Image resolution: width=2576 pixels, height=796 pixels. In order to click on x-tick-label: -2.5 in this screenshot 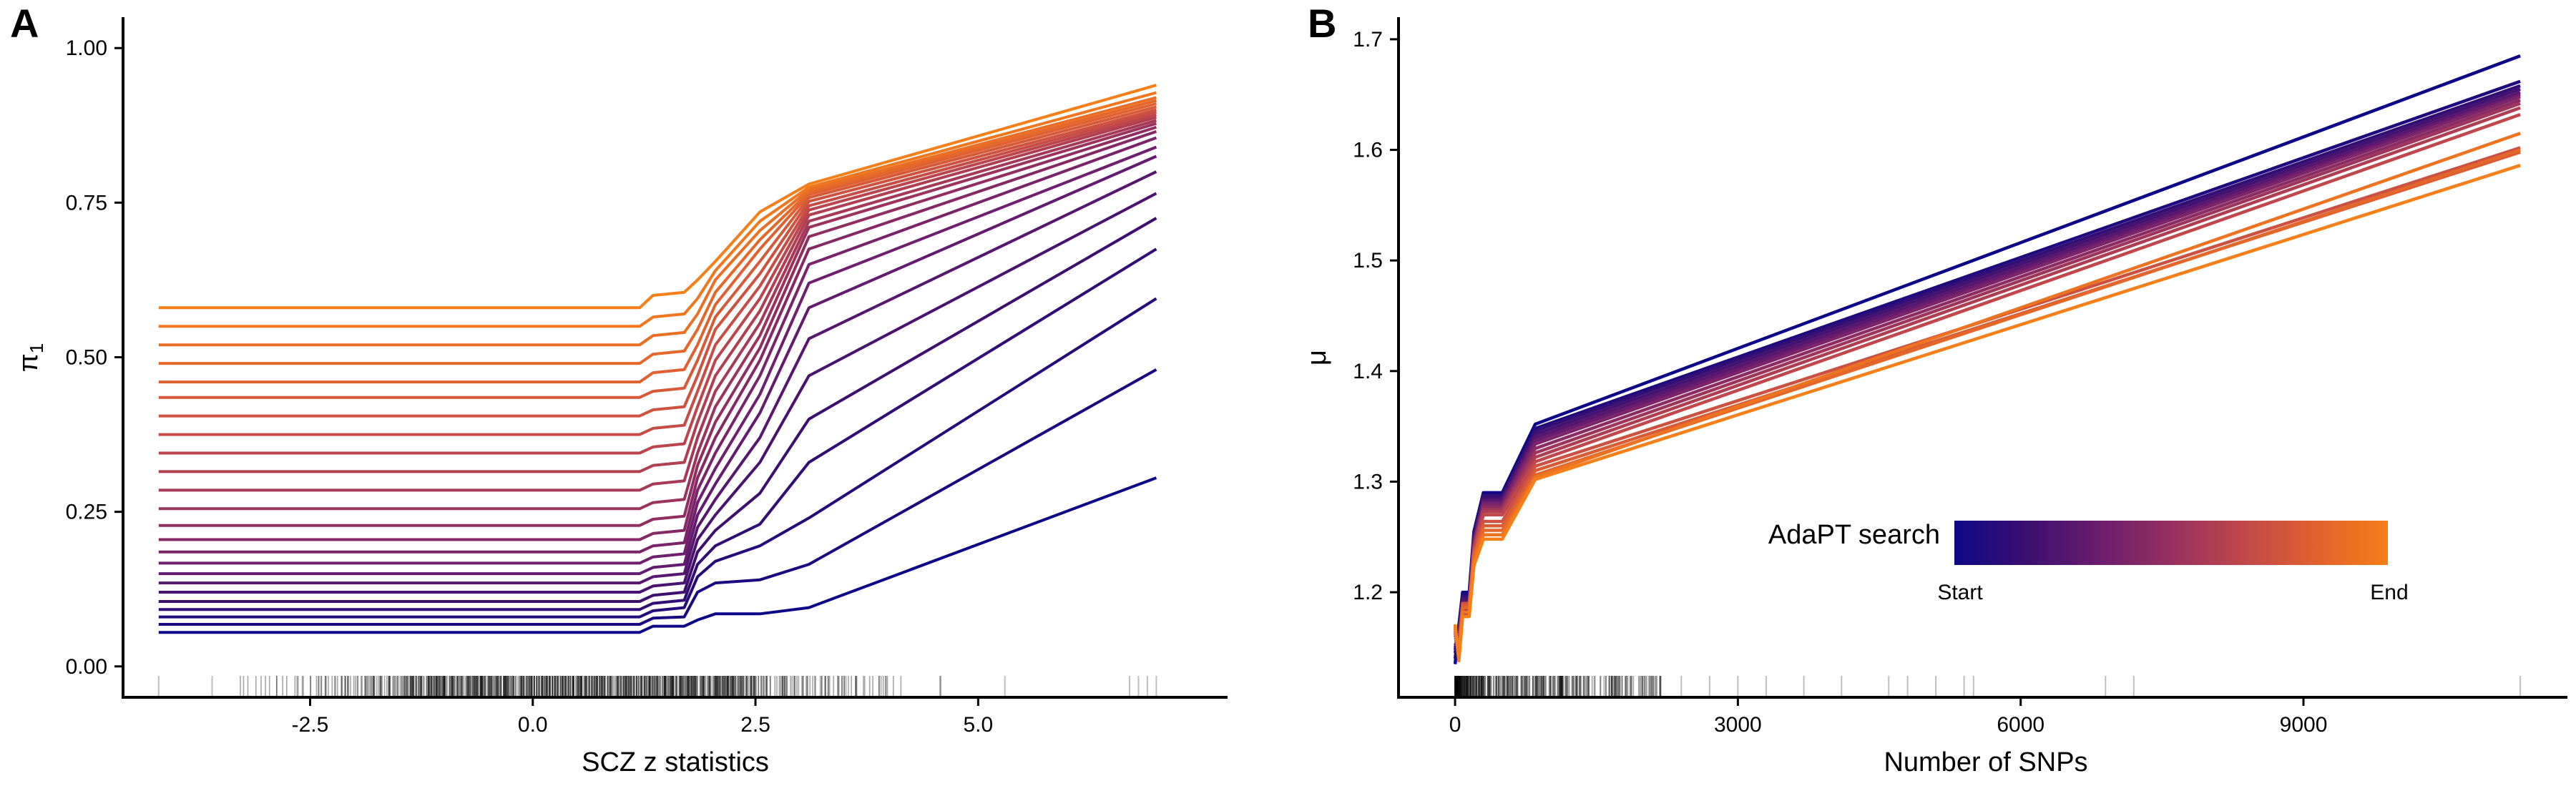, I will do `click(310, 725)`.